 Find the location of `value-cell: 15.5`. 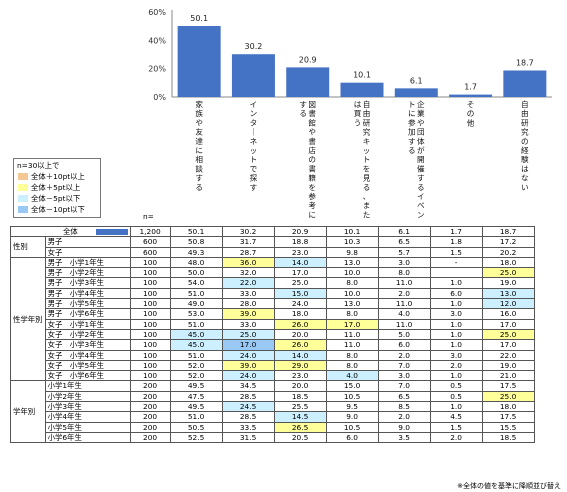

value-cell: 15.5 is located at coordinates (508, 427).